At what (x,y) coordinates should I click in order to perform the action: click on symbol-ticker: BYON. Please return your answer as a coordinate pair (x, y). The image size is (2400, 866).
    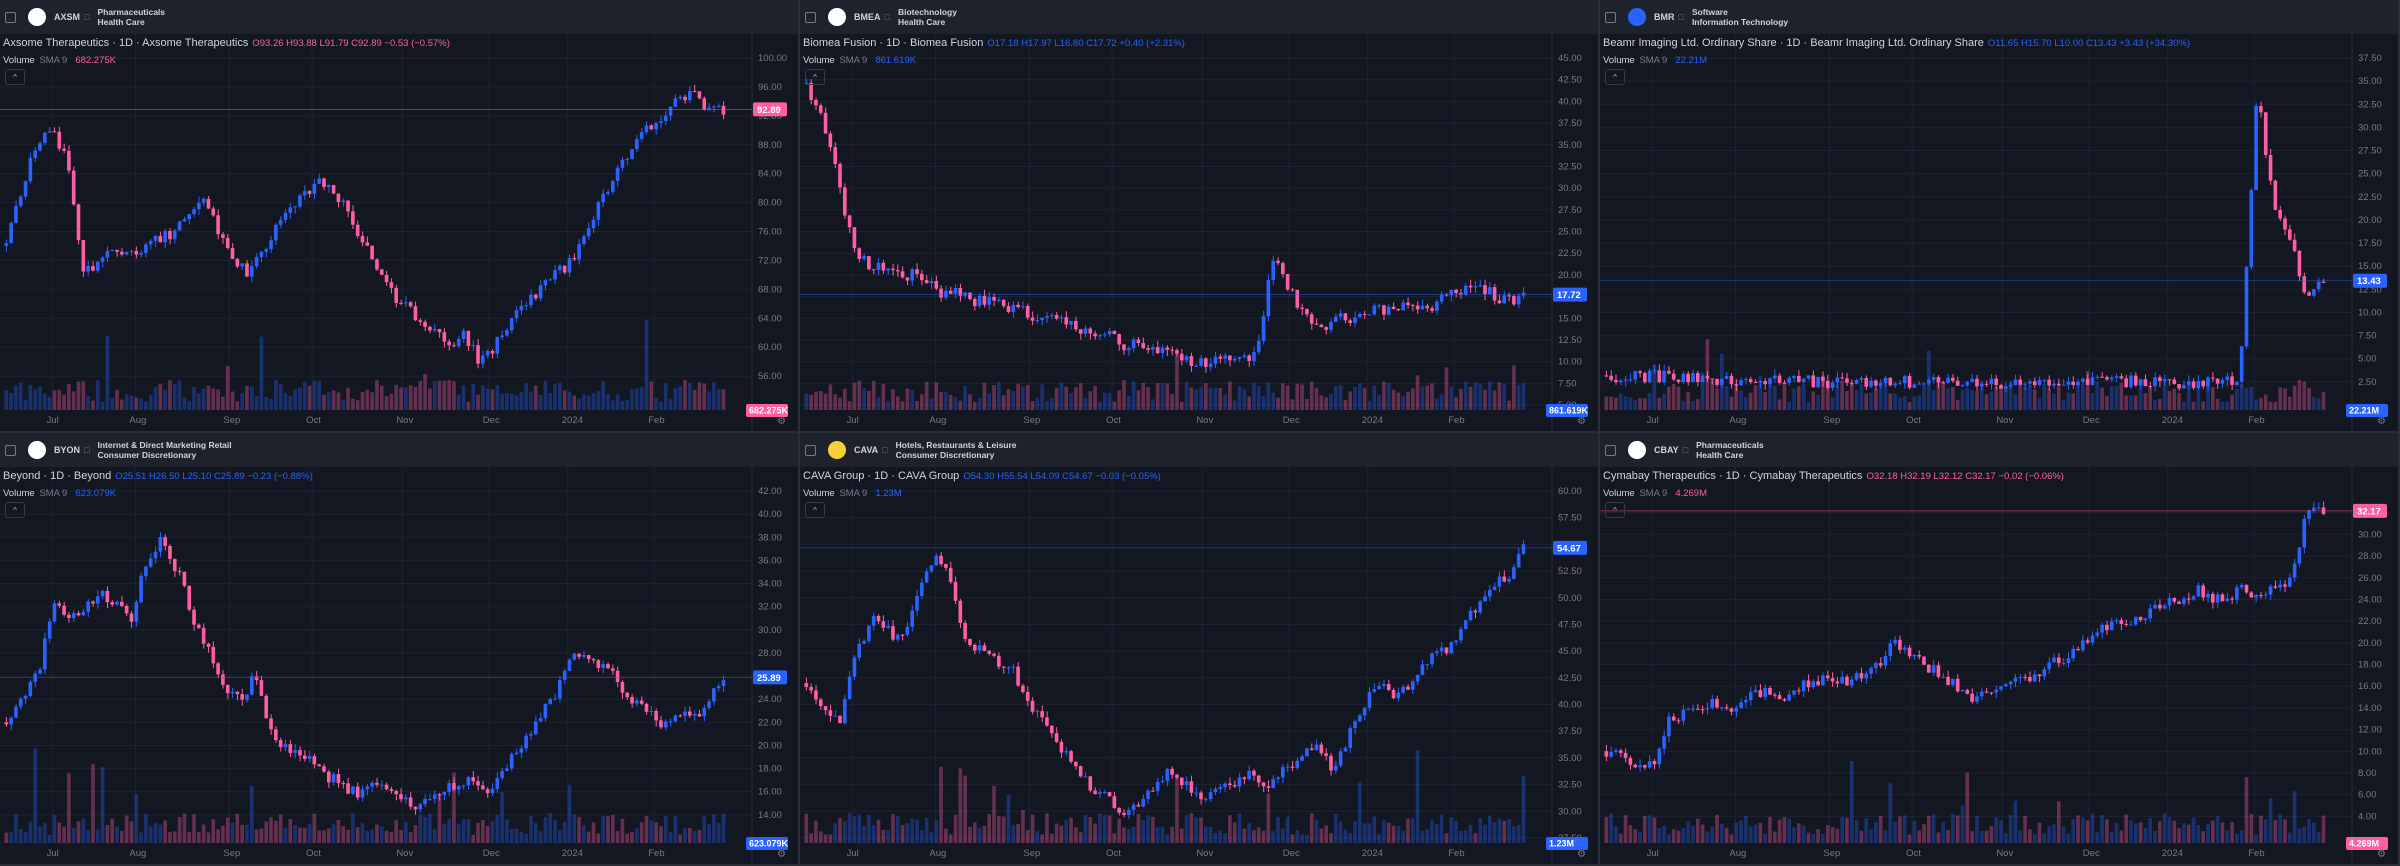
    Looking at the image, I should click on (67, 450).